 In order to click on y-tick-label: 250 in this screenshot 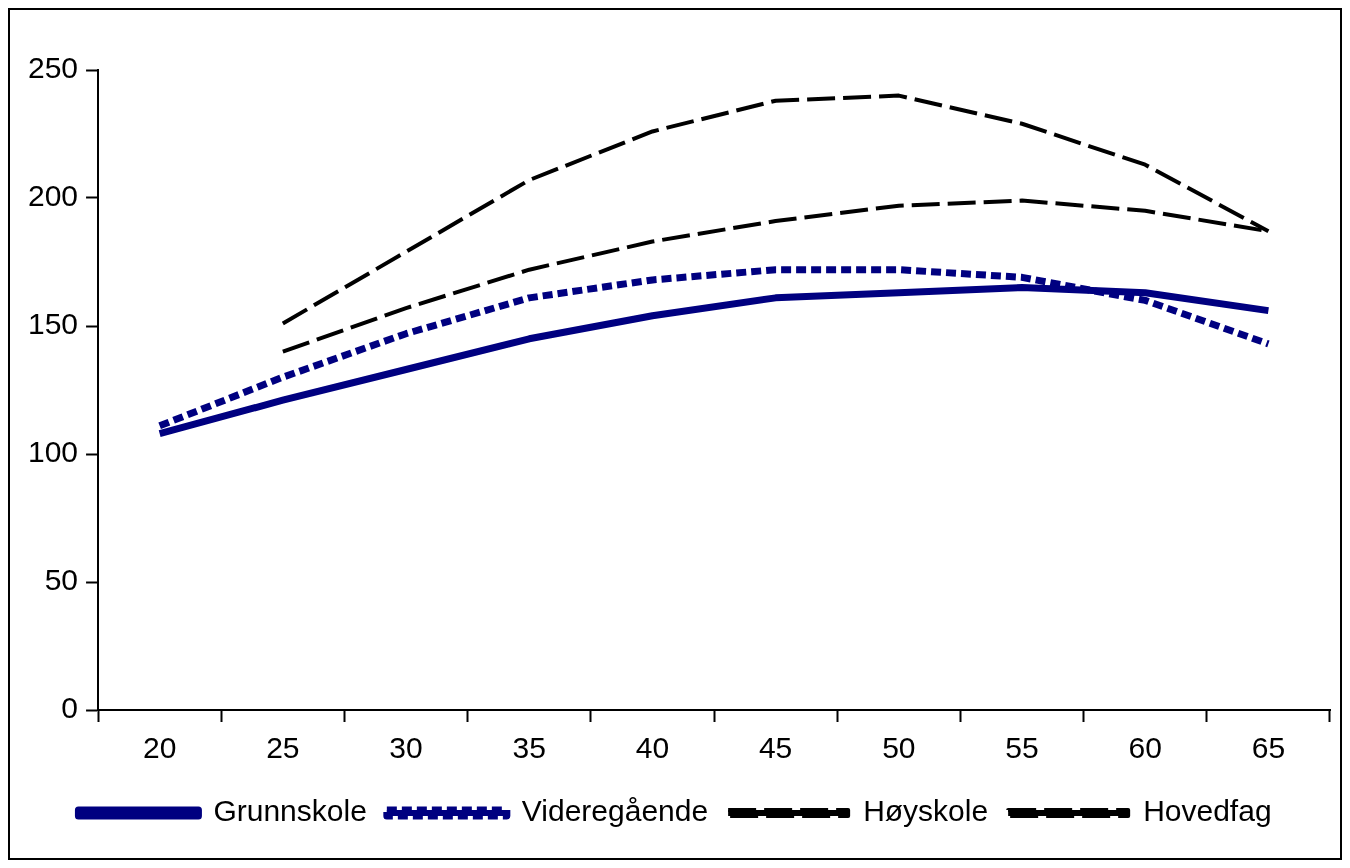, I will do `click(53, 68)`.